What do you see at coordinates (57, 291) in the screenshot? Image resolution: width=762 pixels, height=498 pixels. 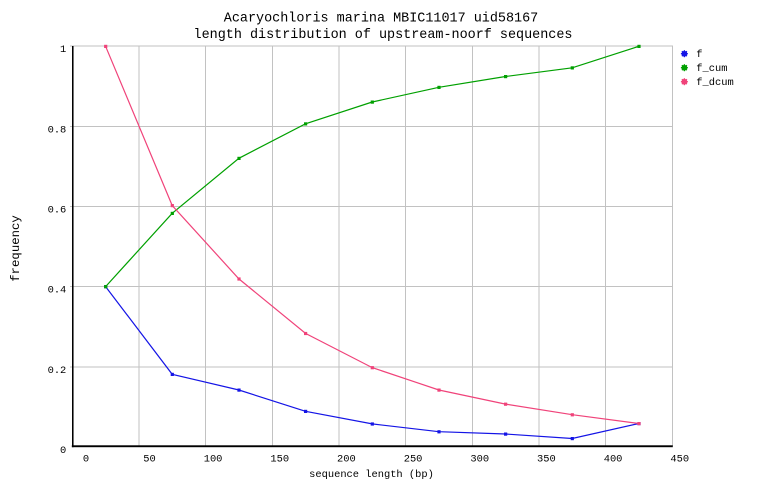 I see `svg-text: 0.4` at bounding box center [57, 291].